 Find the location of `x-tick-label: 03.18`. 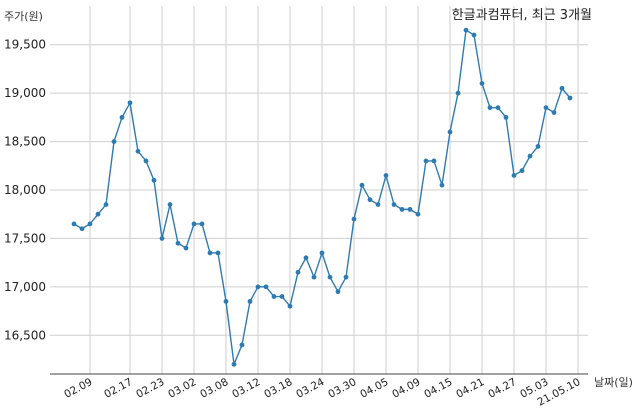

x-tick-label: 03.18 is located at coordinates (278, 388).